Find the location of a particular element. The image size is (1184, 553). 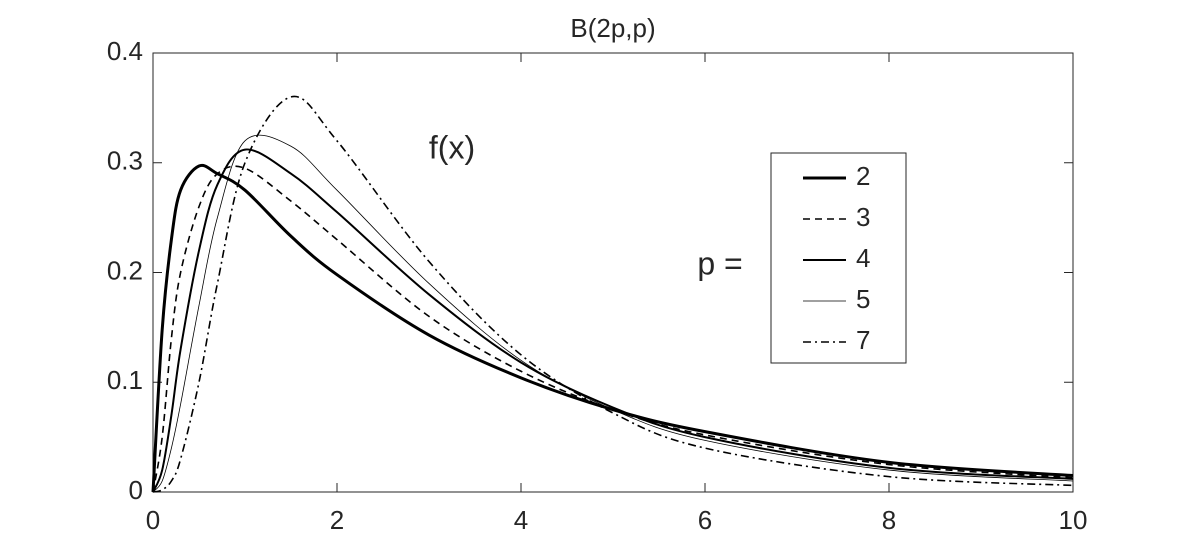

x-tick-label: 10 is located at coordinates (1073, 520).